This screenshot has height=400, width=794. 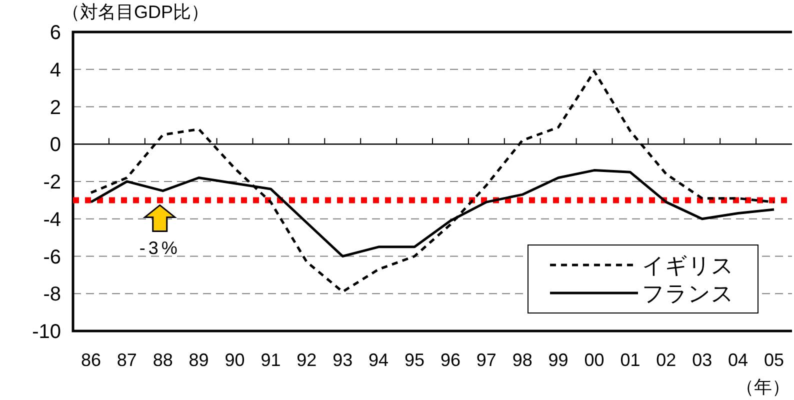 I want to click on x-tick-label: 87, so click(x=126, y=360).